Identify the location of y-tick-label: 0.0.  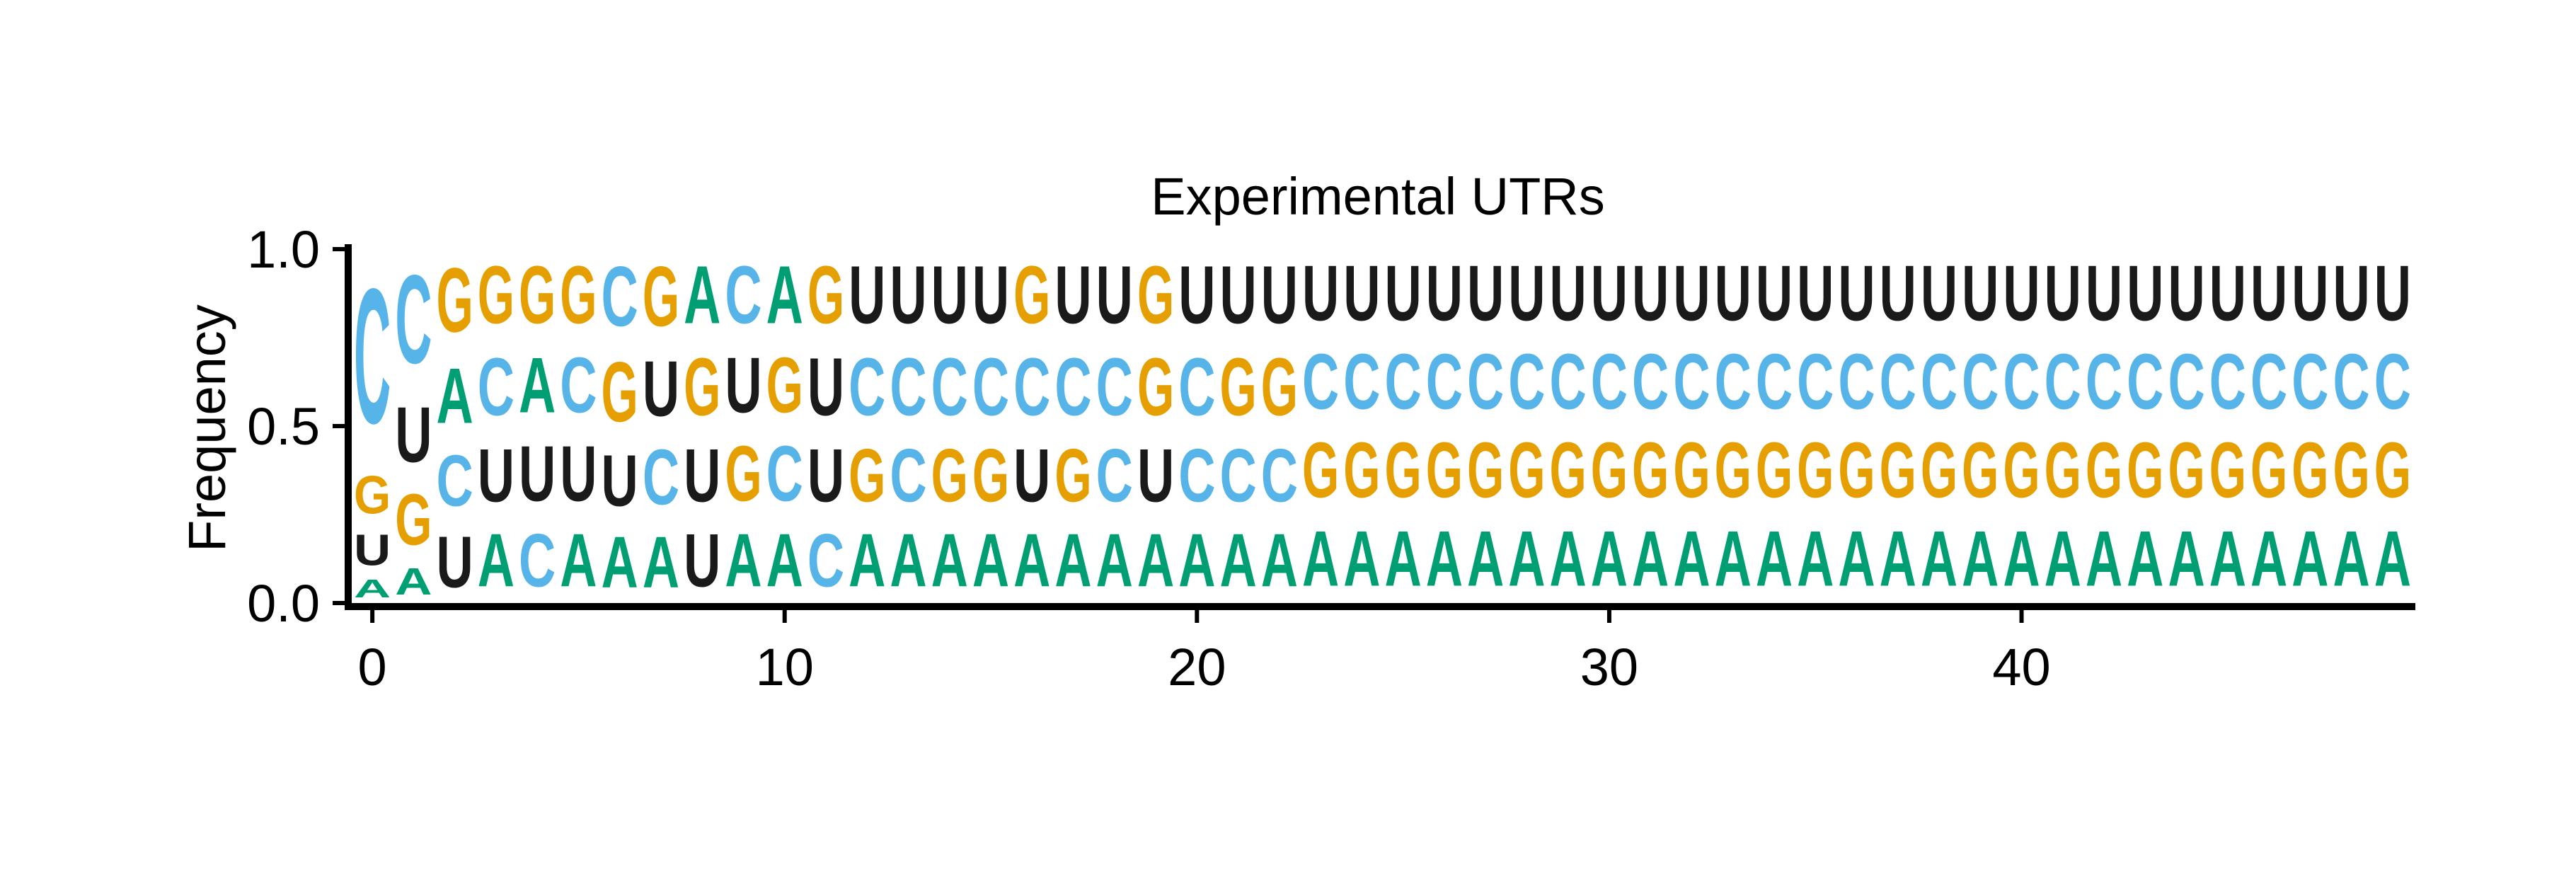
(284, 603).